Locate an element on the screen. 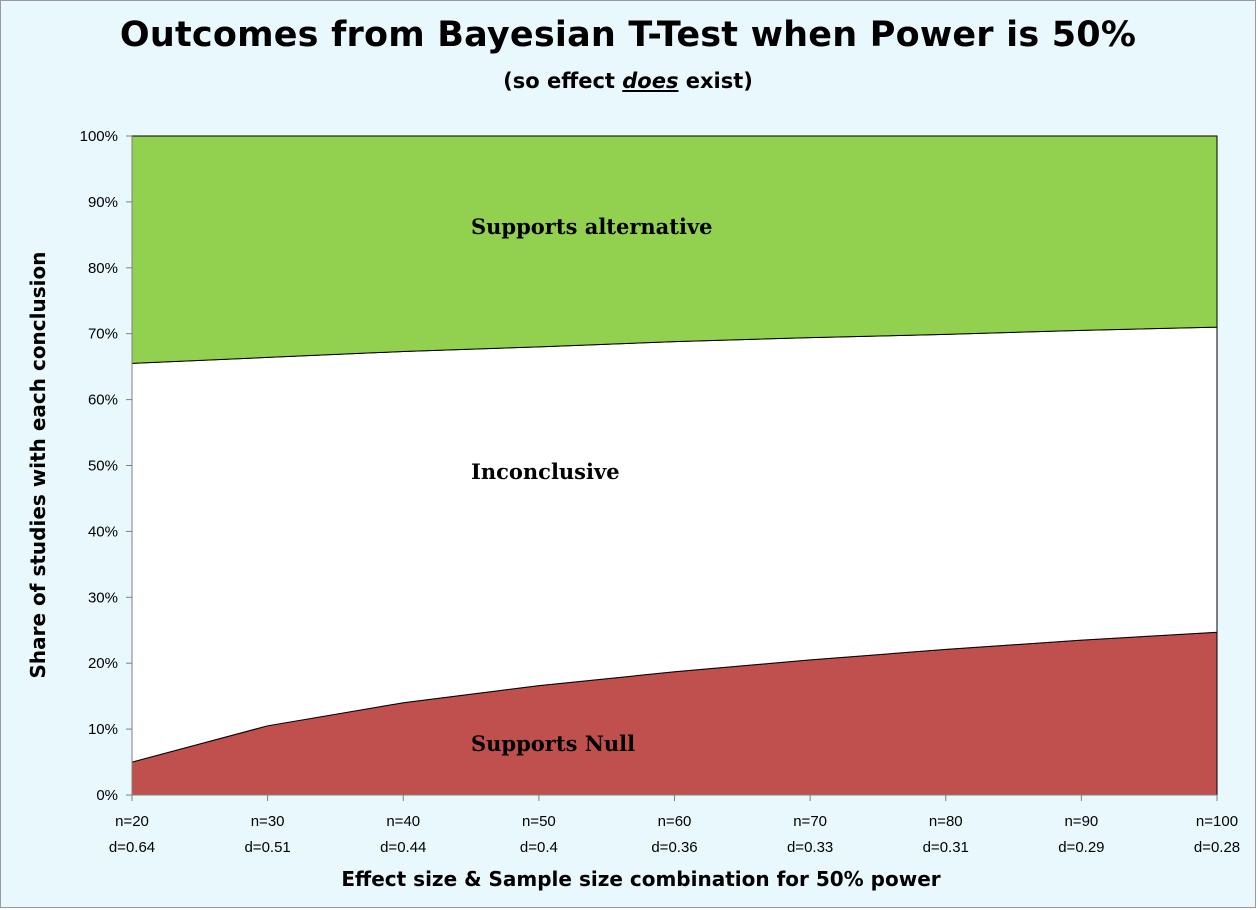  x-tick-label-n: n=40 is located at coordinates (403, 821).